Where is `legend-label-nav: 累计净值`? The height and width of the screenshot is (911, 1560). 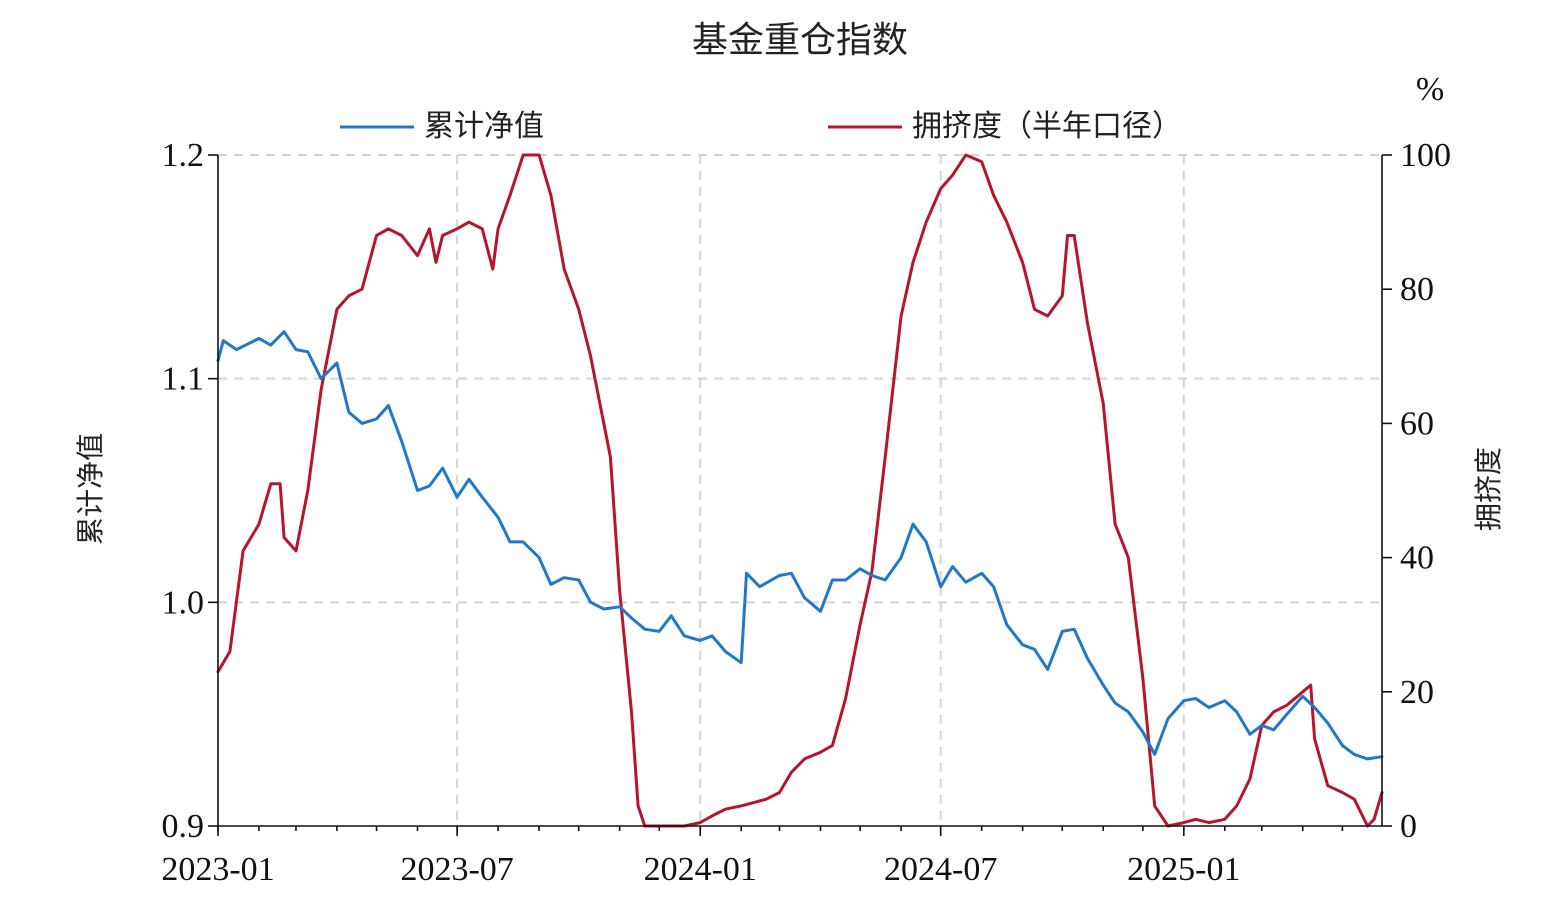 legend-label-nav: 累计净值 is located at coordinates (484, 126).